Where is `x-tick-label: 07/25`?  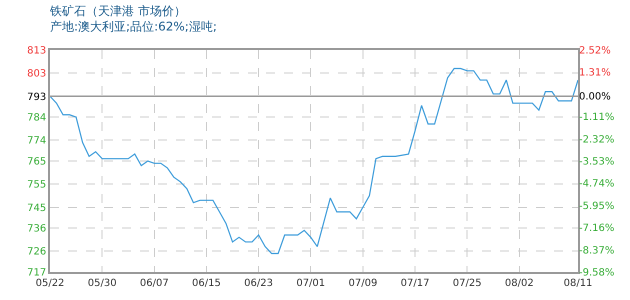
x-tick-label: 07/25 is located at coordinates (467, 283).